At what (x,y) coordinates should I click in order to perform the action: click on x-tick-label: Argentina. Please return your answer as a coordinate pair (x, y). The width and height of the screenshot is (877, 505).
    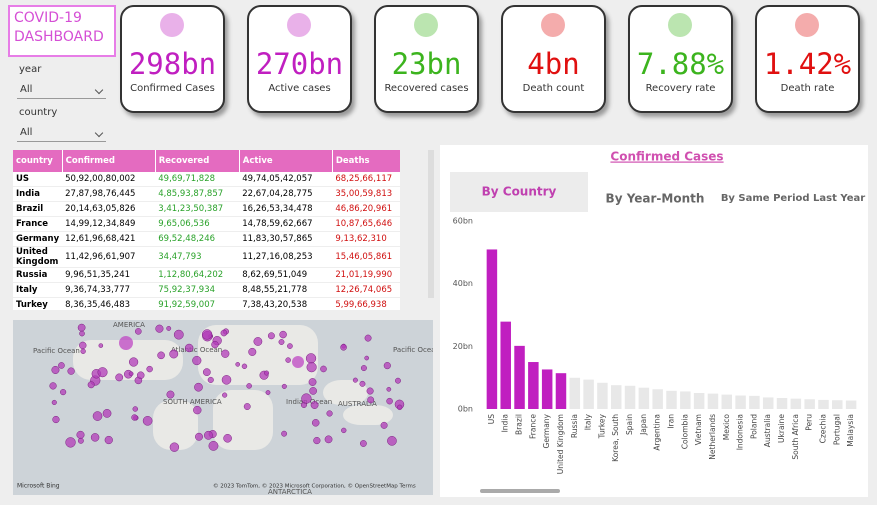
    Looking at the image, I should click on (657, 432).